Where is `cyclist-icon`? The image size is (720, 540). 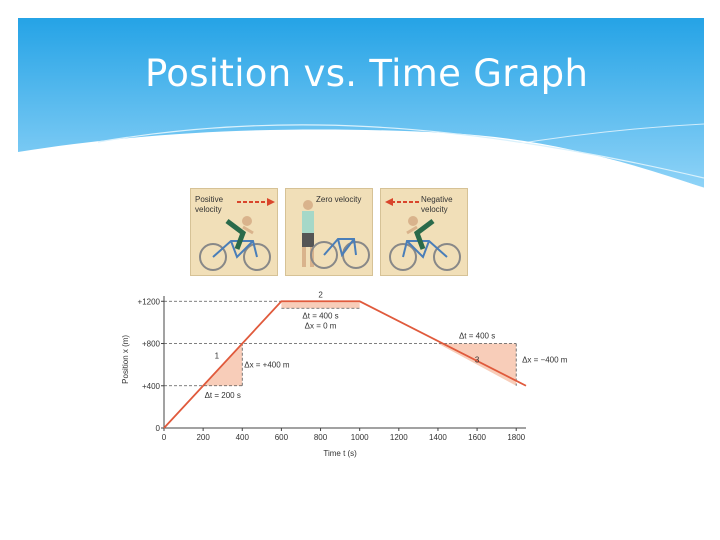
cyclist-icon is located at coordinates (235, 243).